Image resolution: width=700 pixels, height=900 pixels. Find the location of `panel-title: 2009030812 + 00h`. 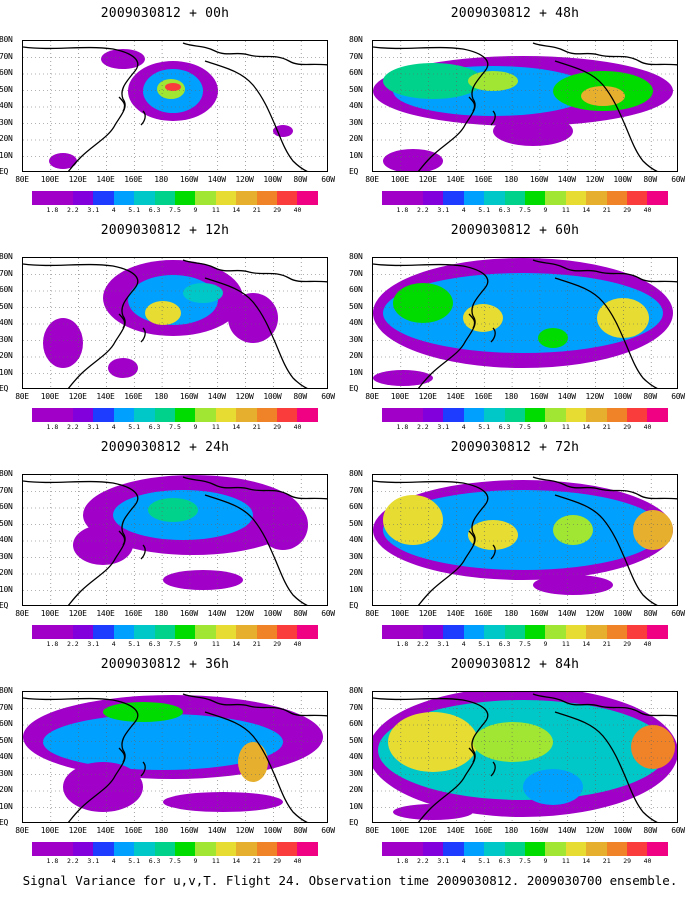

panel-title: 2009030812 + 00h is located at coordinates (165, 13).